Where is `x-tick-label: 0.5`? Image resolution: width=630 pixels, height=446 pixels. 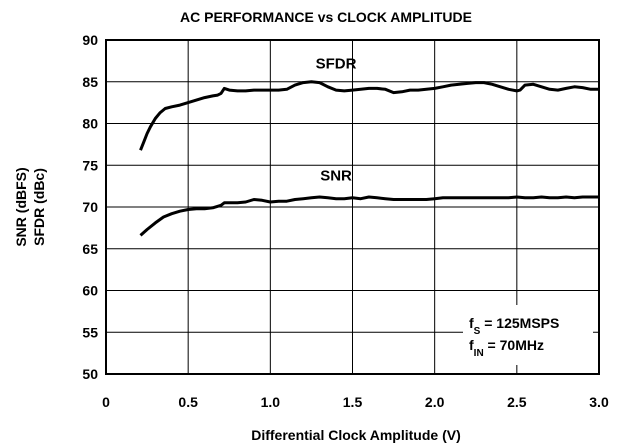 x-tick-label: 0.5 is located at coordinates (188, 402).